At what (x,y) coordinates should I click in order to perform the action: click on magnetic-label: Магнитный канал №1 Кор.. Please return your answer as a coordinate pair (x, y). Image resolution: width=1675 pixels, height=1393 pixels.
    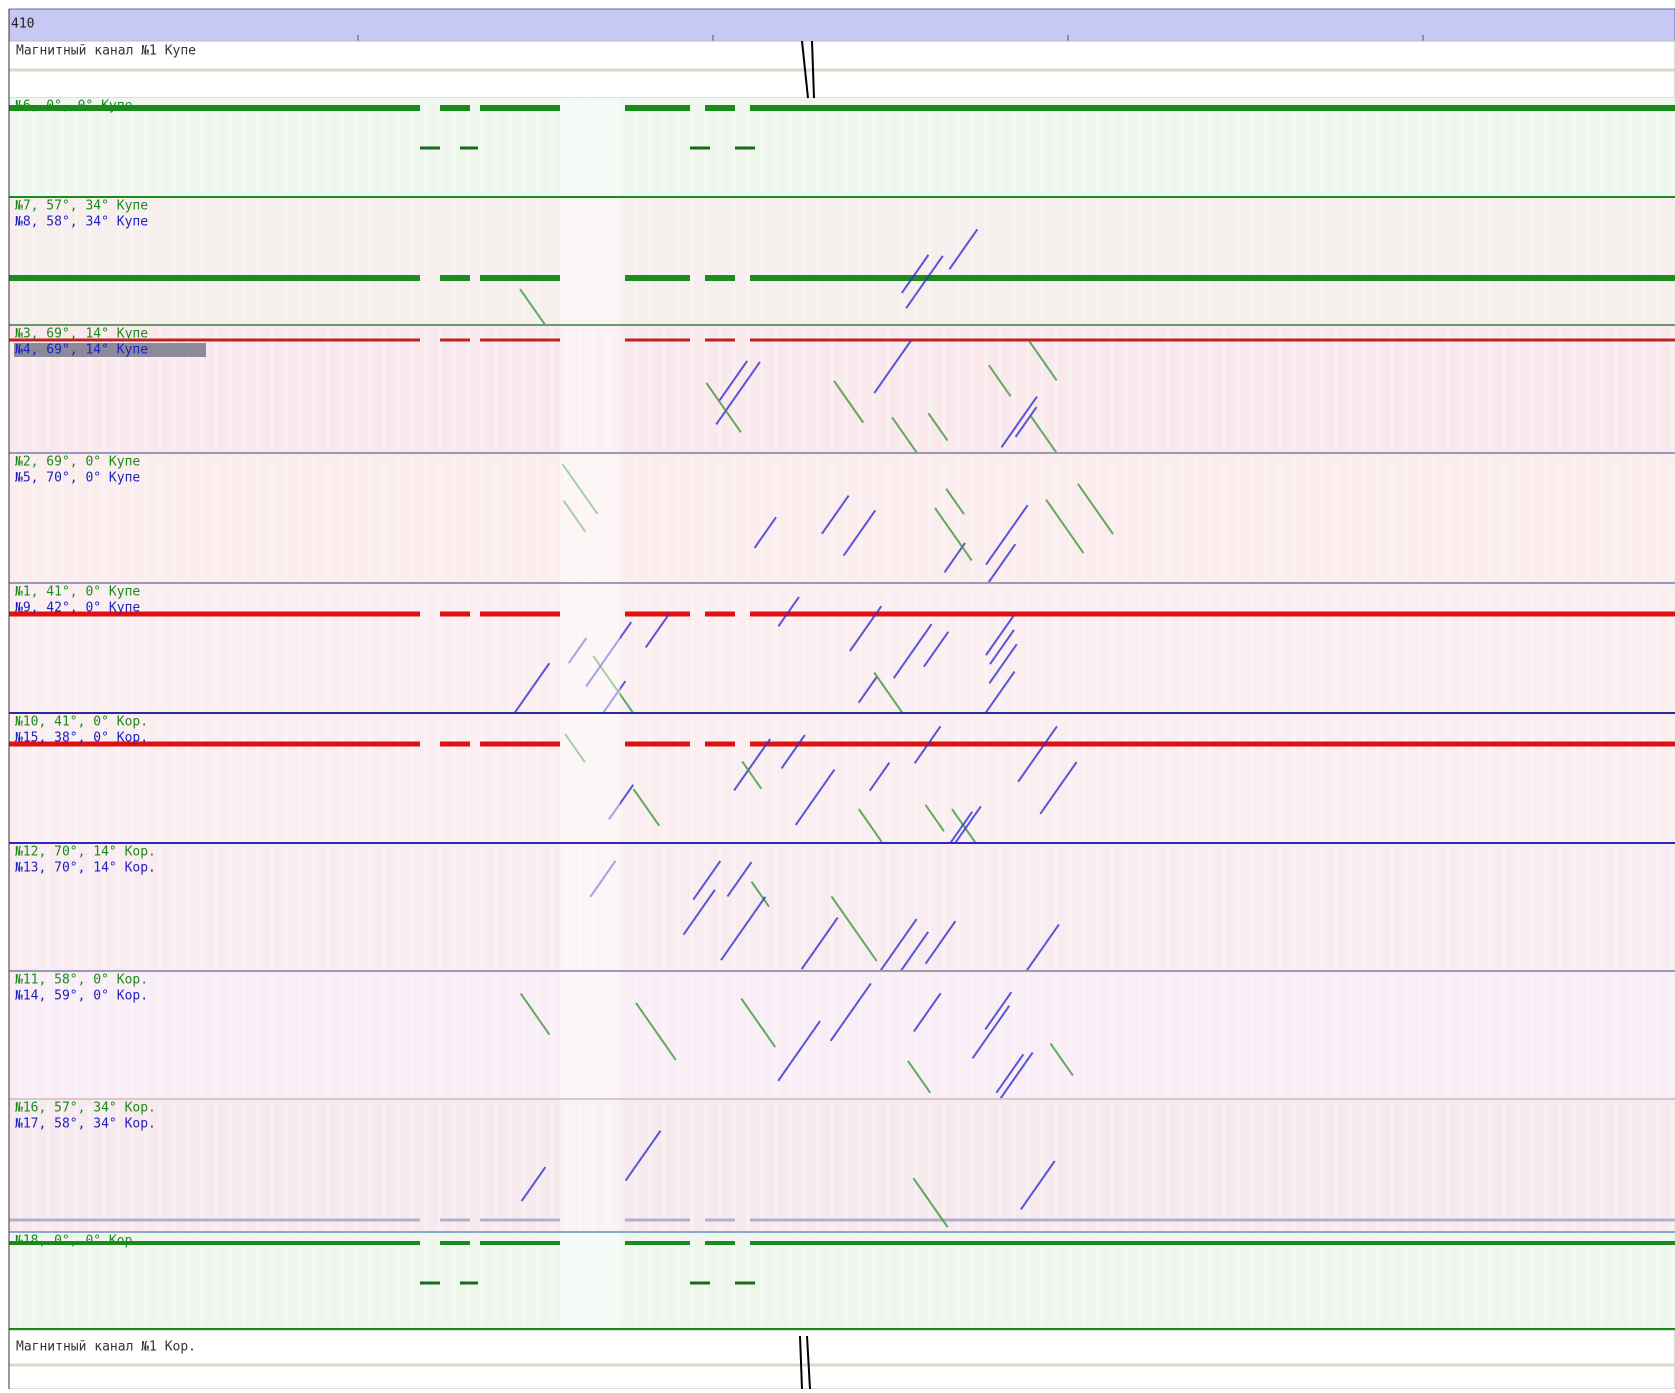
    Looking at the image, I should click on (106, 1347).